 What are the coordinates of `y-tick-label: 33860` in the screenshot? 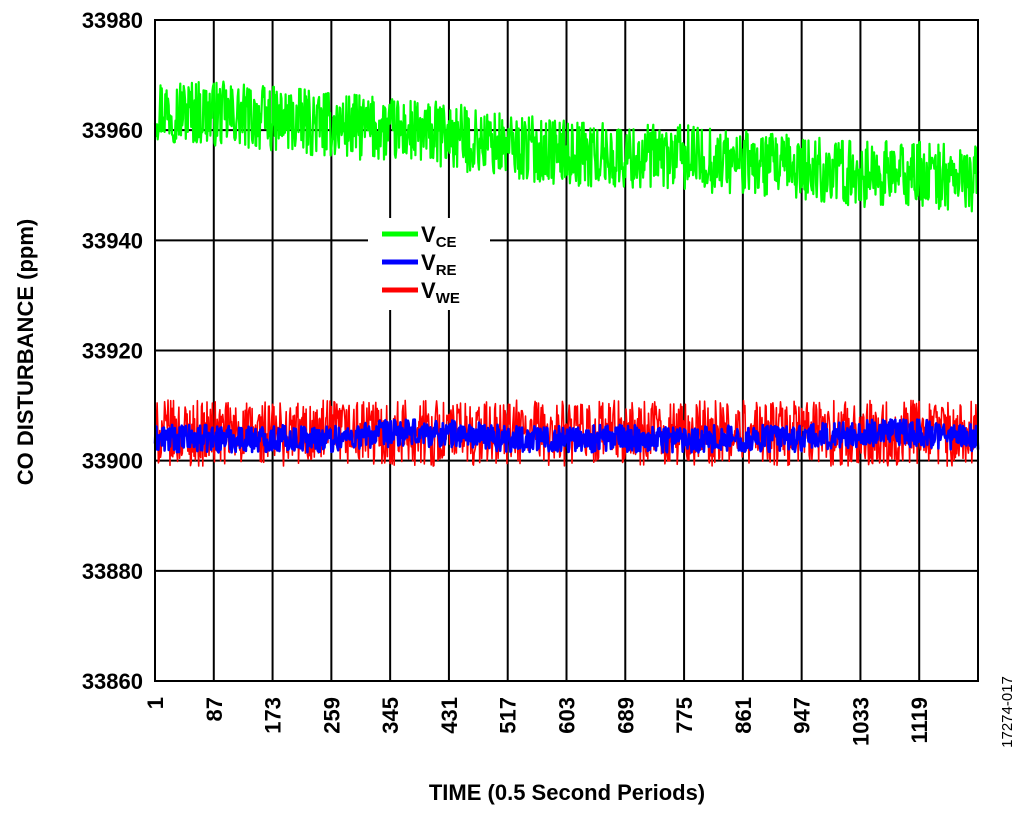 It's located at (112, 681).